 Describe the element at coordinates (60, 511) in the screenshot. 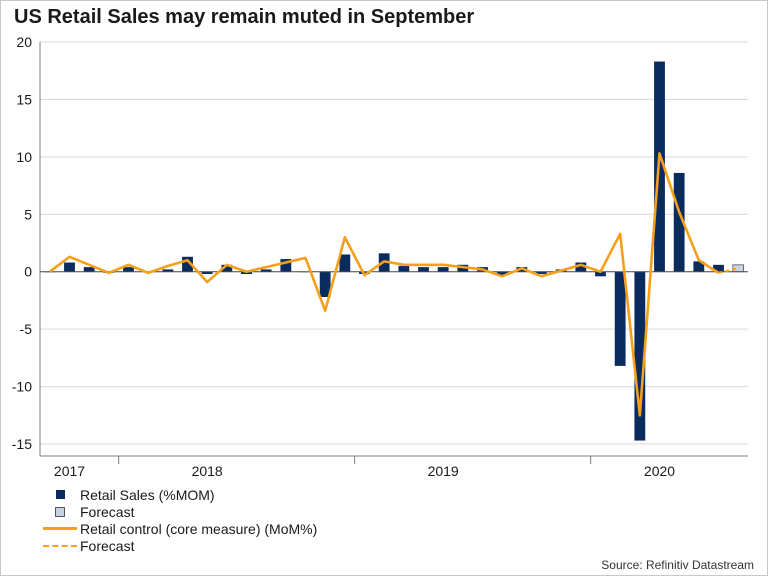

I see `legend-swatch-forecast-bar` at that location.